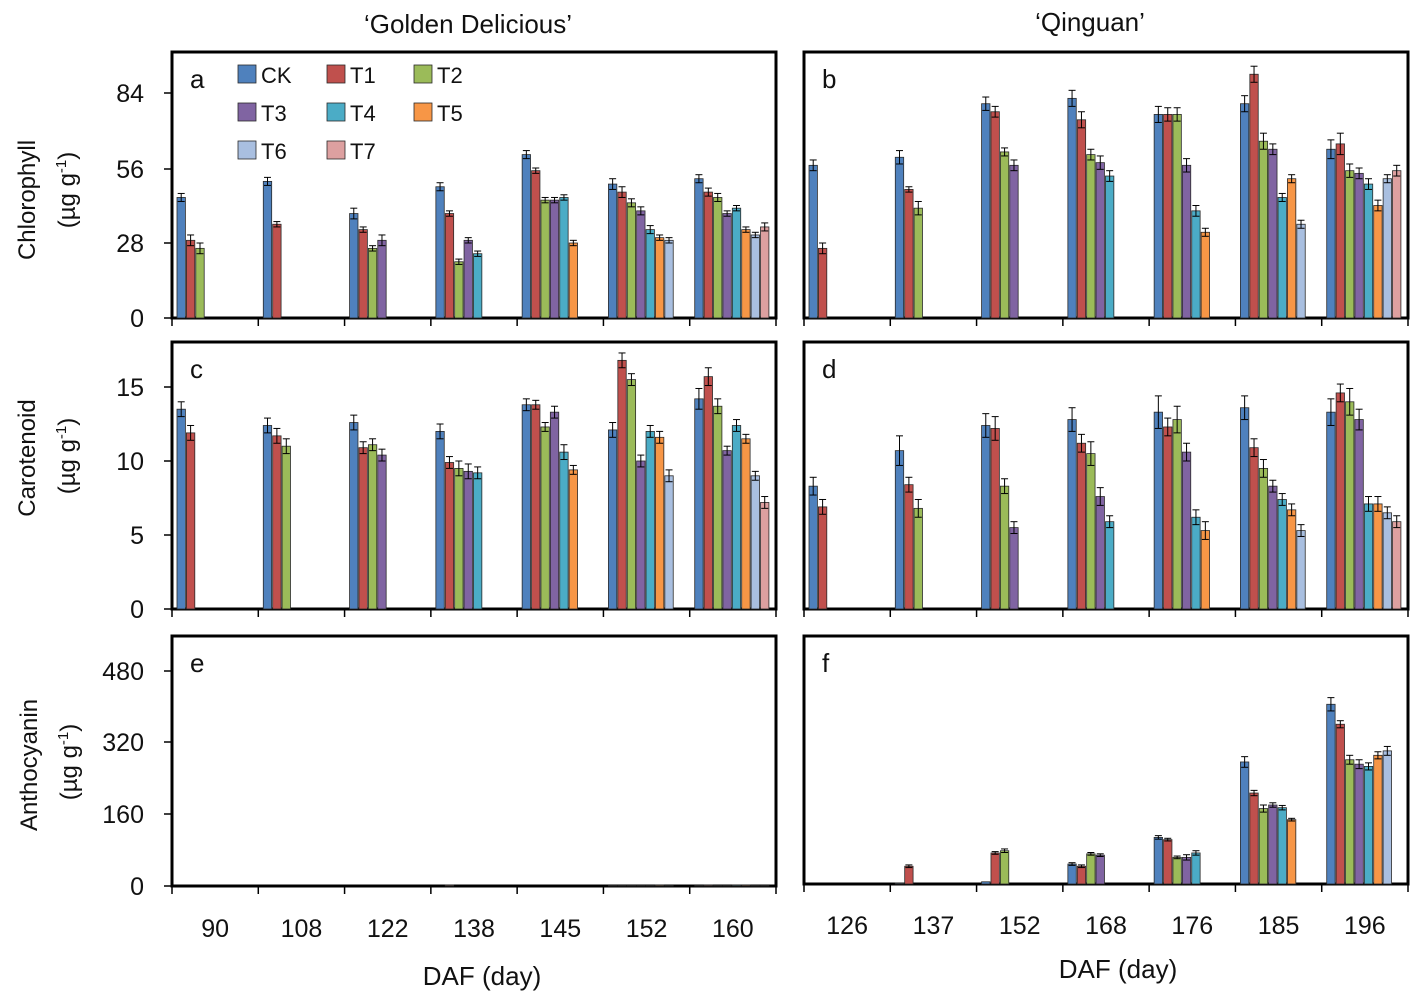  I want to click on legend-label: T4, so click(363, 113).